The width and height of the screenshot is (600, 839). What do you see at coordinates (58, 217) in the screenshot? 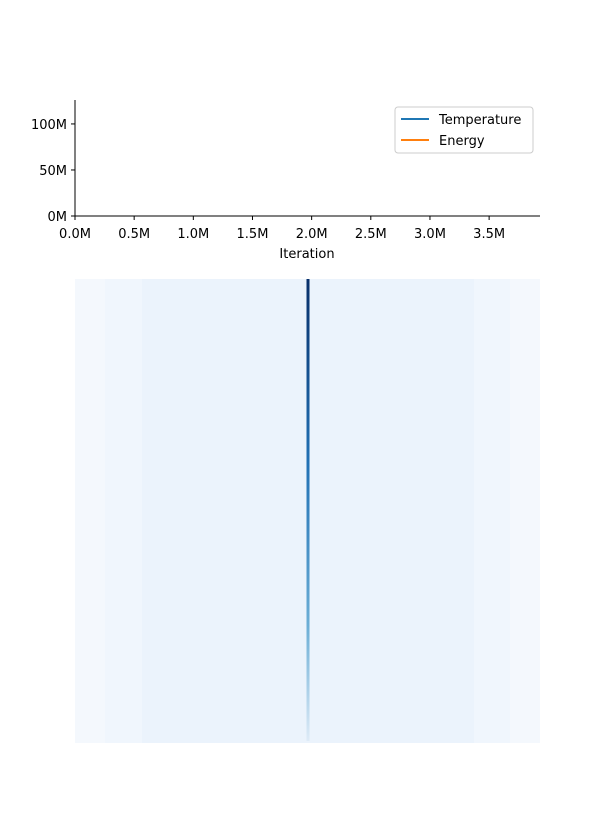
I see `y-tick-label: 0M` at bounding box center [58, 217].